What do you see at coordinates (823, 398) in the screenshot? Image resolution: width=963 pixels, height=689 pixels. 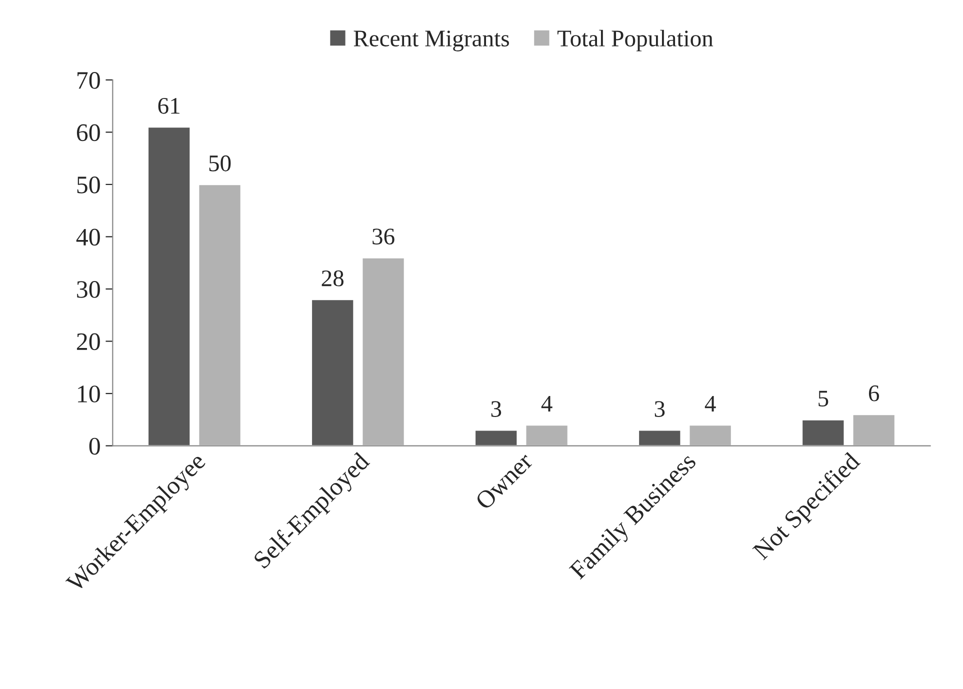 I see `data-label: 5` at bounding box center [823, 398].